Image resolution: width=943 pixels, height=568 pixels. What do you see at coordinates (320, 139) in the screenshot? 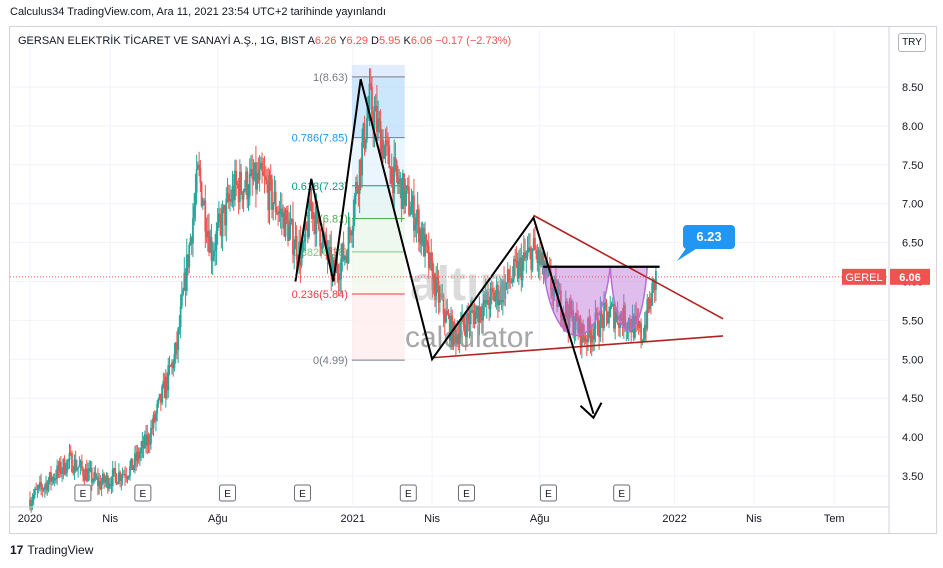
I see `fib-level-label: 0.786(7.85)` at bounding box center [320, 139].